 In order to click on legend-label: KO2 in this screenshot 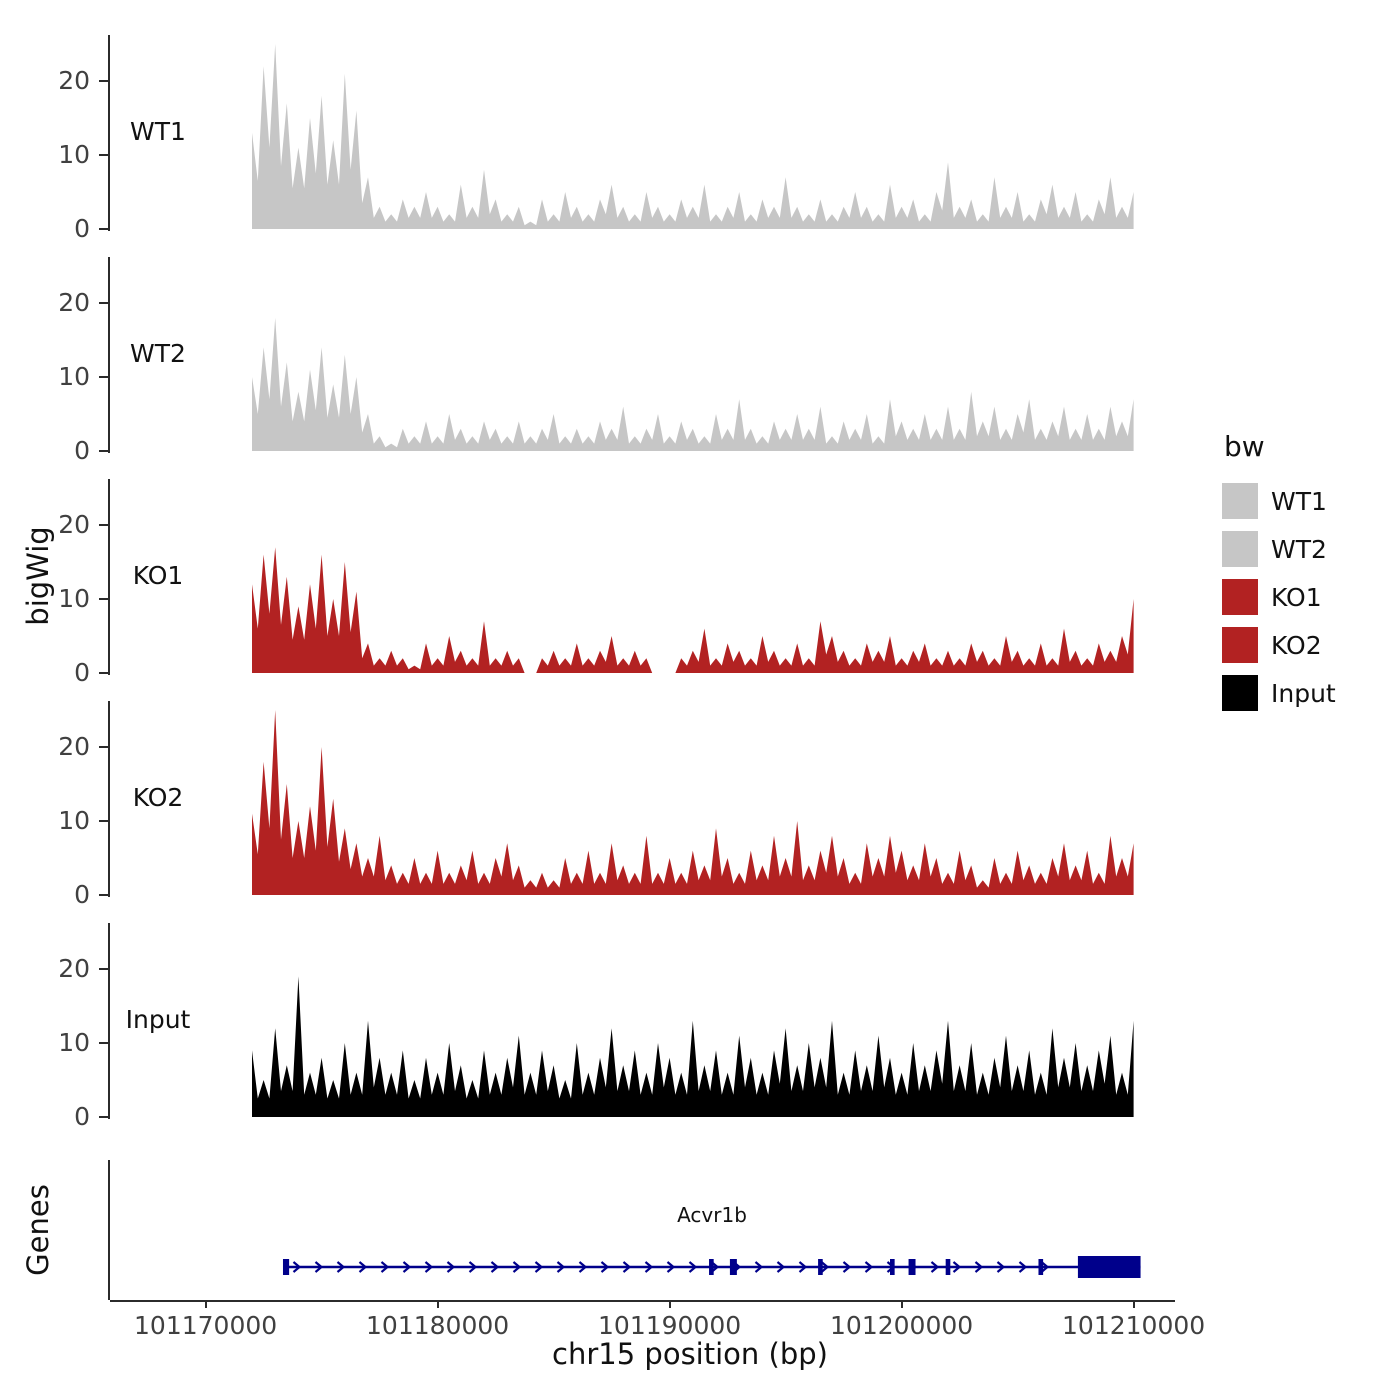, I will do `click(1296, 645)`.